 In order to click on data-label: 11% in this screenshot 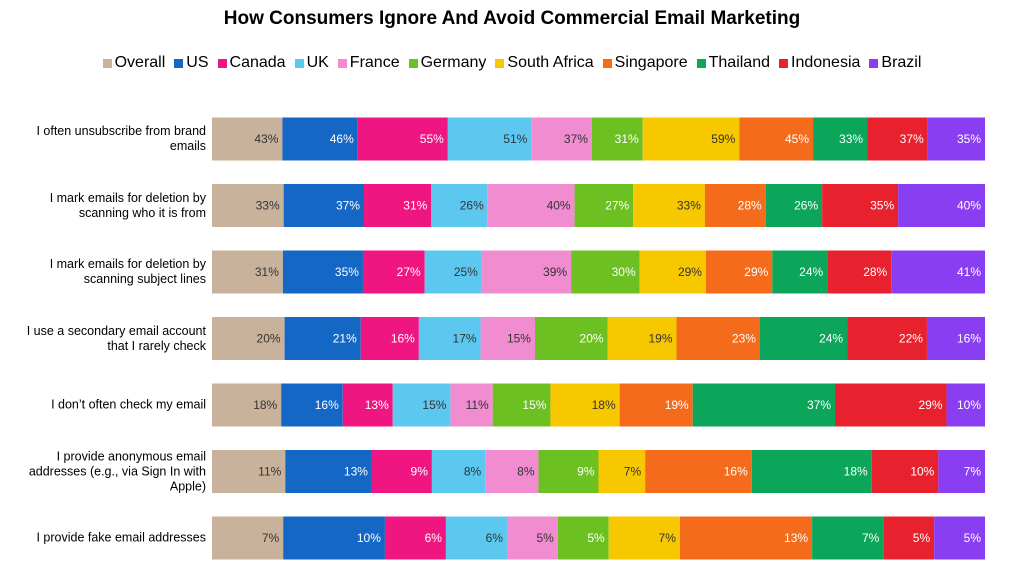, I will do `click(477, 405)`.